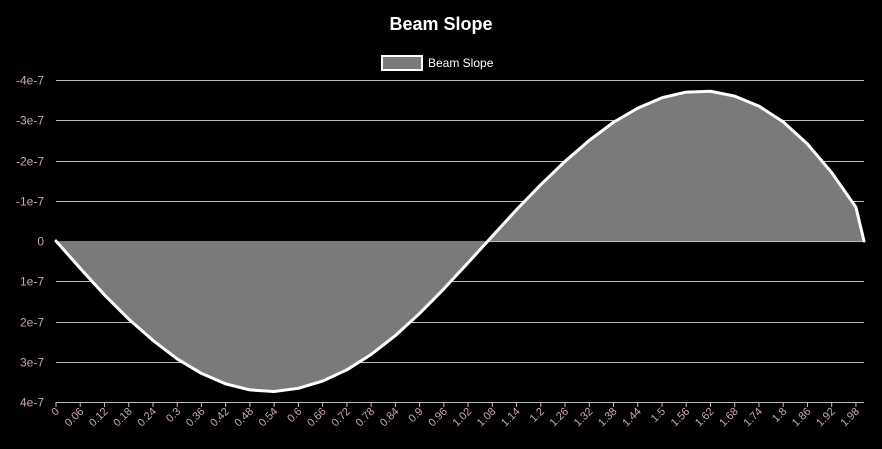 The height and width of the screenshot is (449, 882). What do you see at coordinates (30, 242) in the screenshot?
I see `y-axis-ticks: -4e-7 -3e-7 -2e-7 -1e-7 0 1e-7 2e-7 3e-7 4e-7` at bounding box center [30, 242].